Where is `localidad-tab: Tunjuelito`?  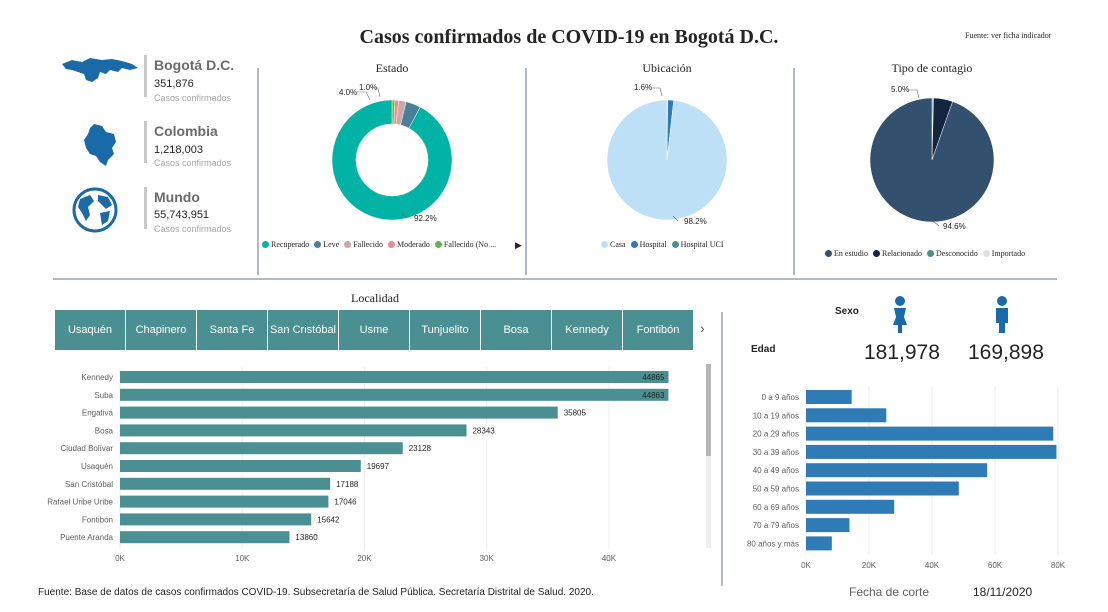 localidad-tab: Tunjuelito is located at coordinates (445, 330).